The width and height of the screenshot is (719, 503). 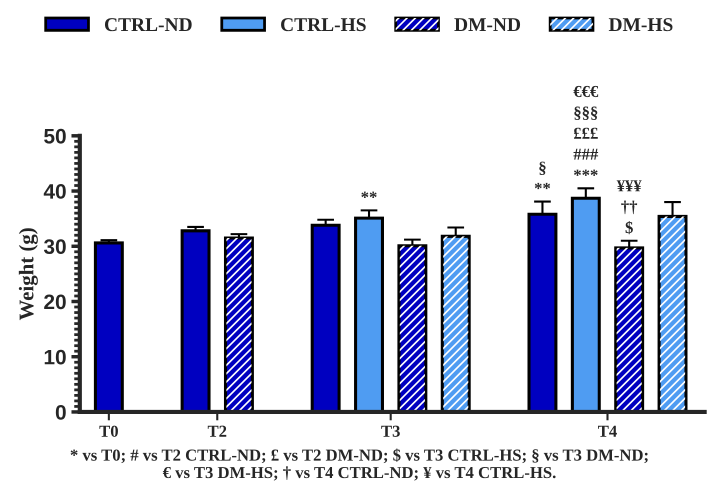 What do you see at coordinates (369, 195) in the screenshot?
I see `annotation: **` at bounding box center [369, 195].